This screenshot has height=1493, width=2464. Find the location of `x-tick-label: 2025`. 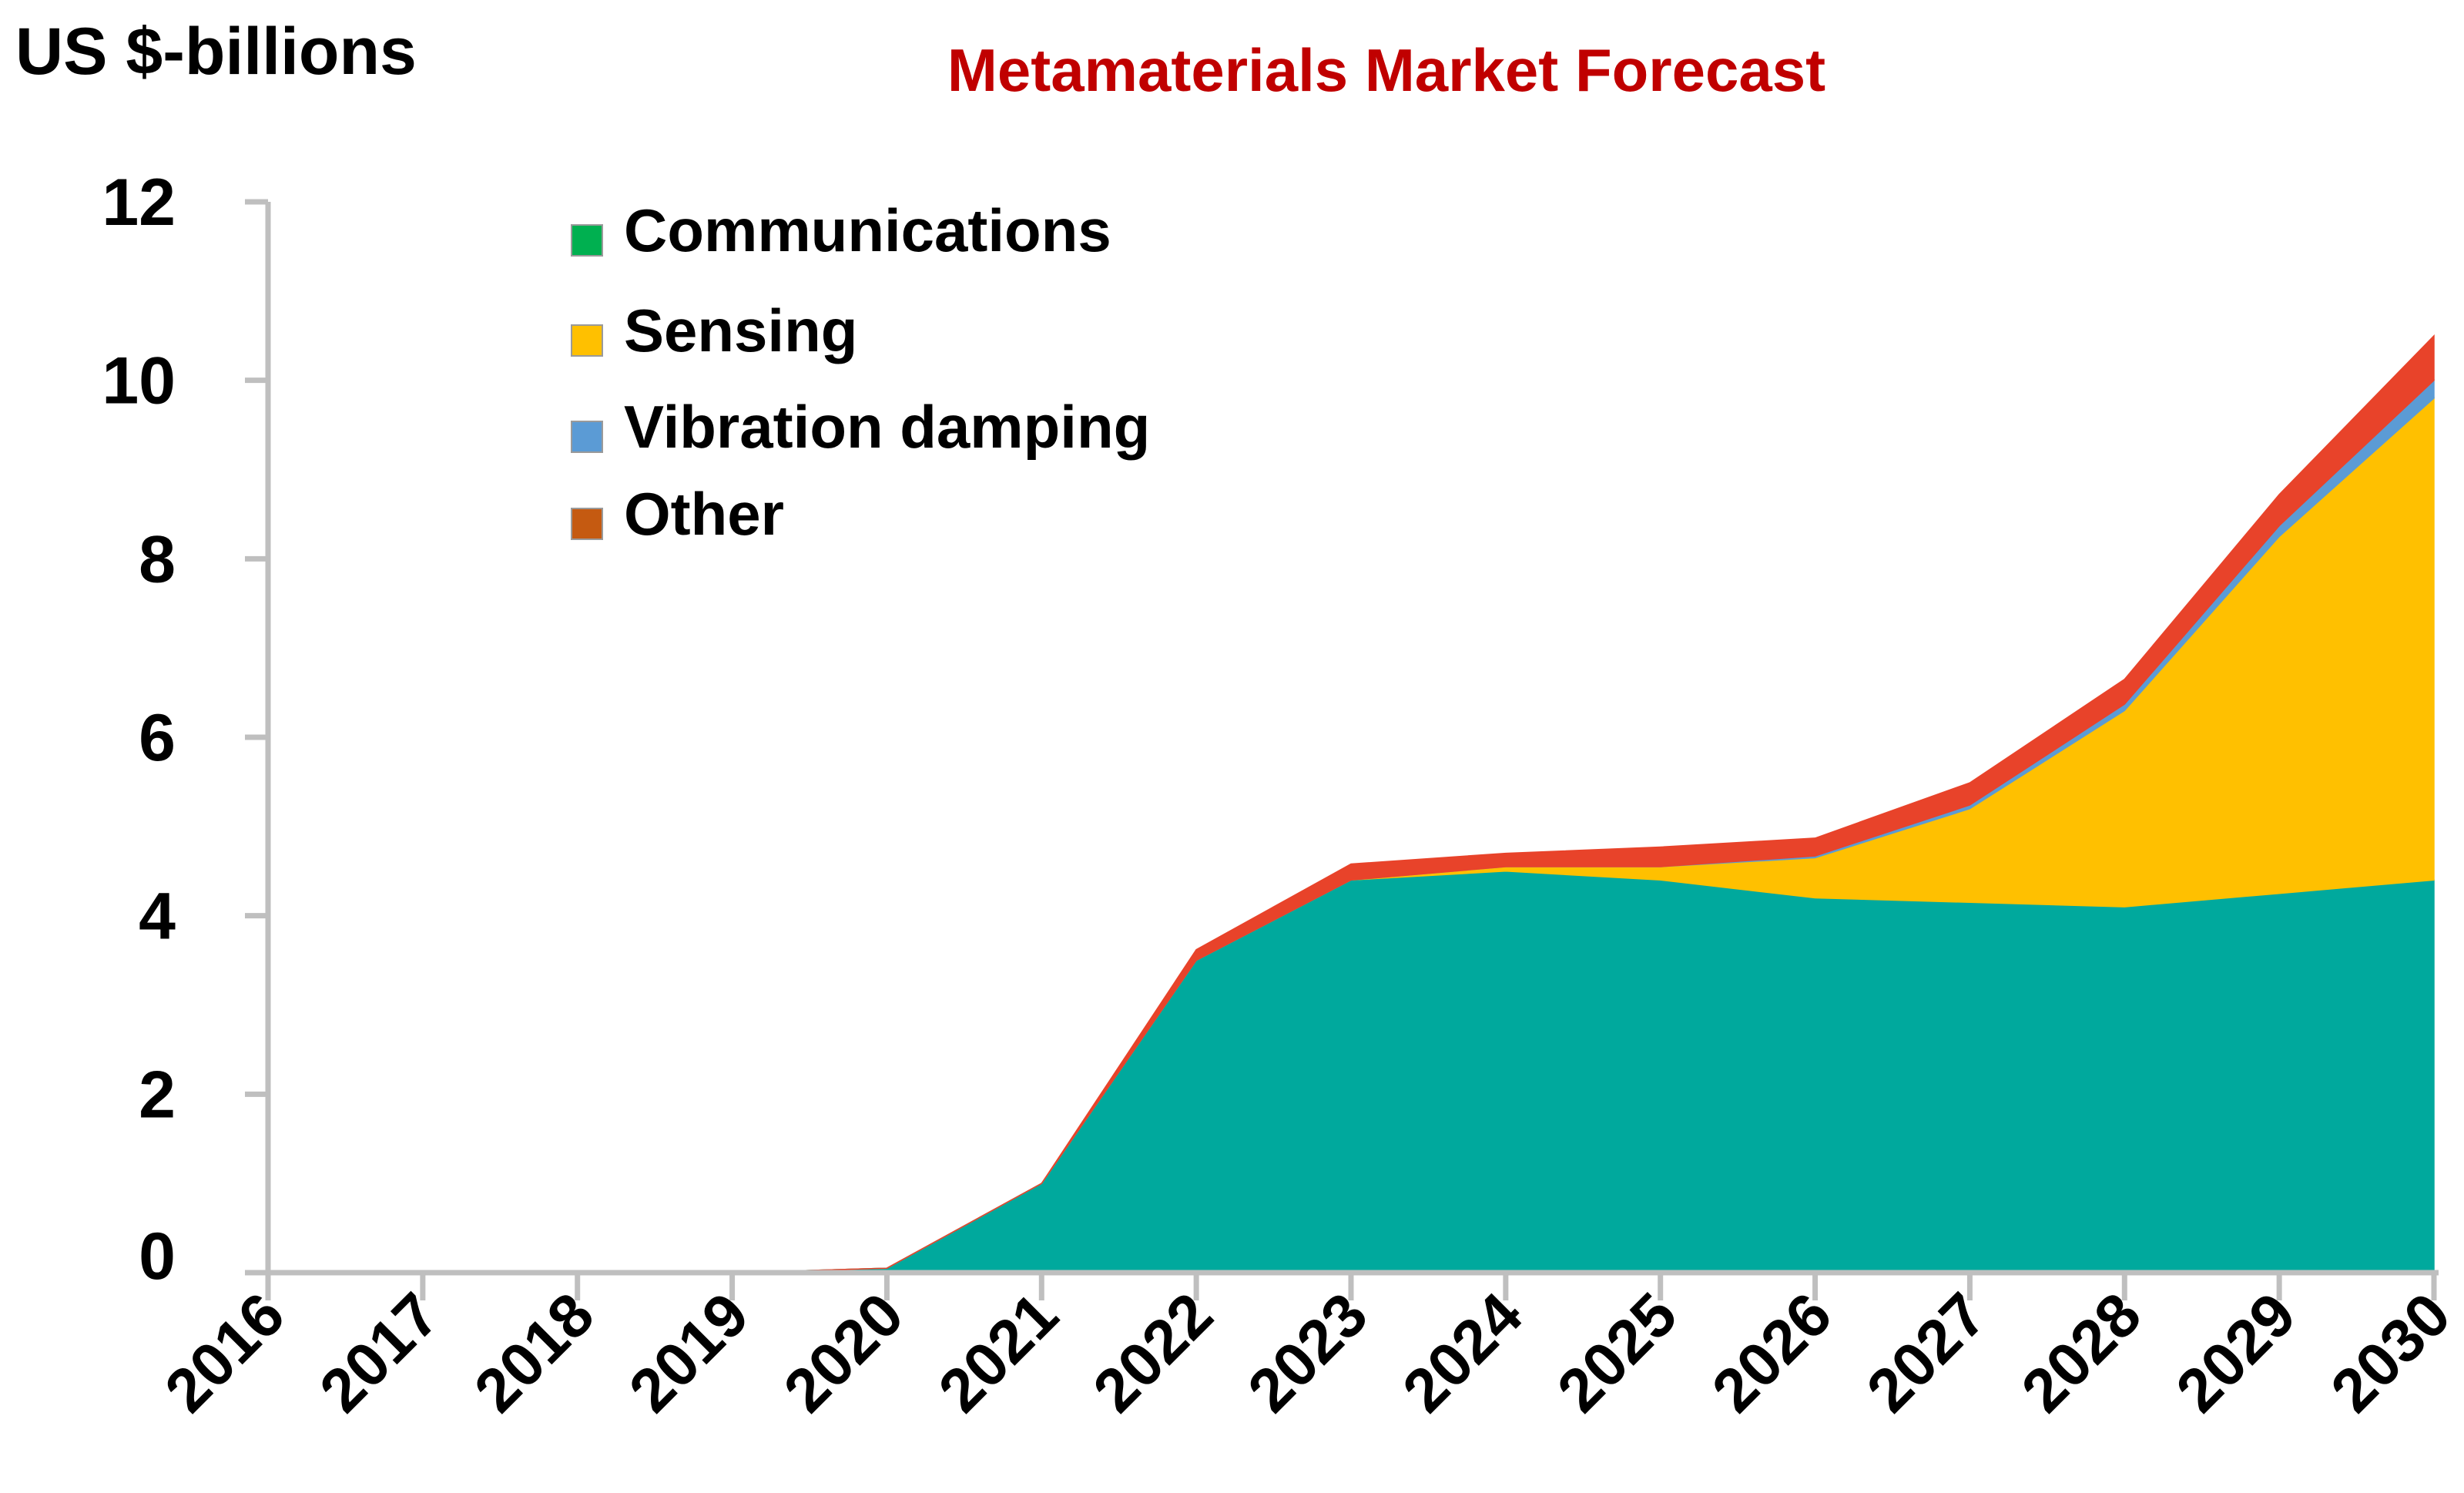

x-tick-label: 2025 is located at coordinates (1617, 1353).